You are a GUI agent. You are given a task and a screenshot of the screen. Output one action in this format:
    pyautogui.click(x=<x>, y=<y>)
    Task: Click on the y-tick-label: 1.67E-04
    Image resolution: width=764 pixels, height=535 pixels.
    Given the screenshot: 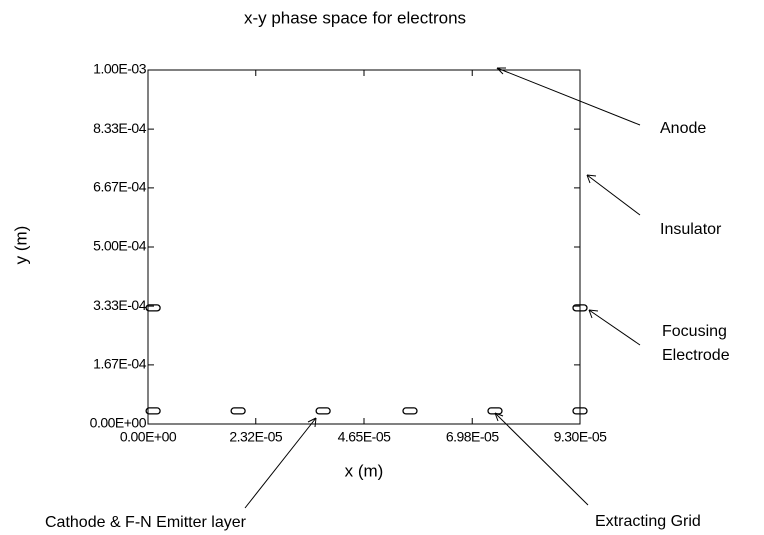 What is the action you would take?
    pyautogui.click(x=120, y=364)
    